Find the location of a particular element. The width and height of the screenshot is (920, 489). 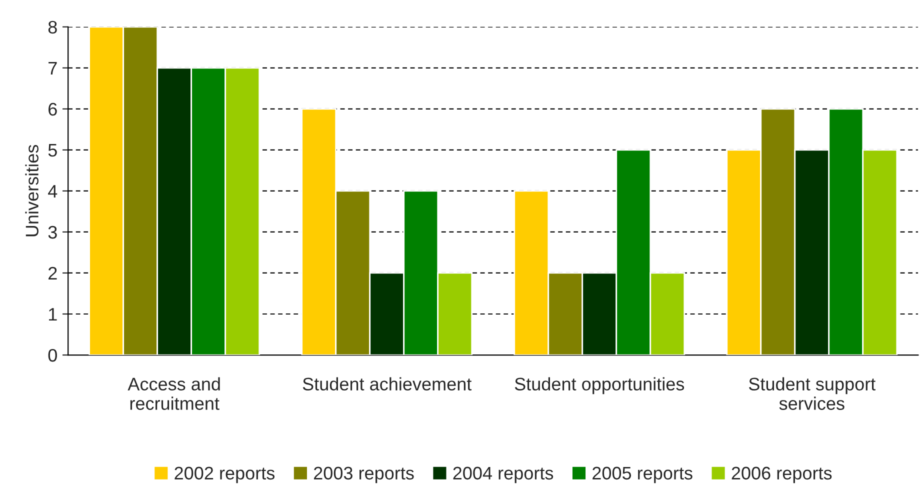

y-tick-label: 8 is located at coordinates (52, 27).